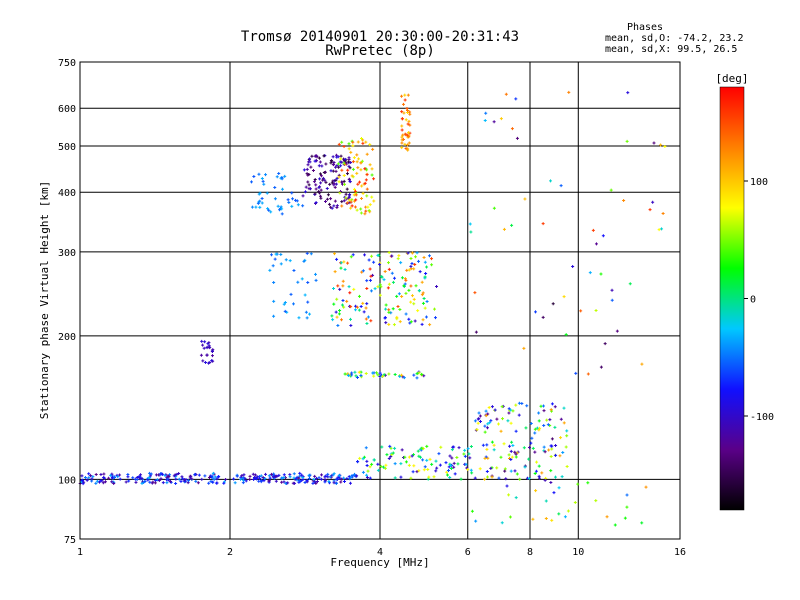 This screenshot has width=800, height=600. Describe the element at coordinates (674, 38) in the screenshot. I see `phases-o-stats: mean, sd,O: -74.2, 23.2` at that location.